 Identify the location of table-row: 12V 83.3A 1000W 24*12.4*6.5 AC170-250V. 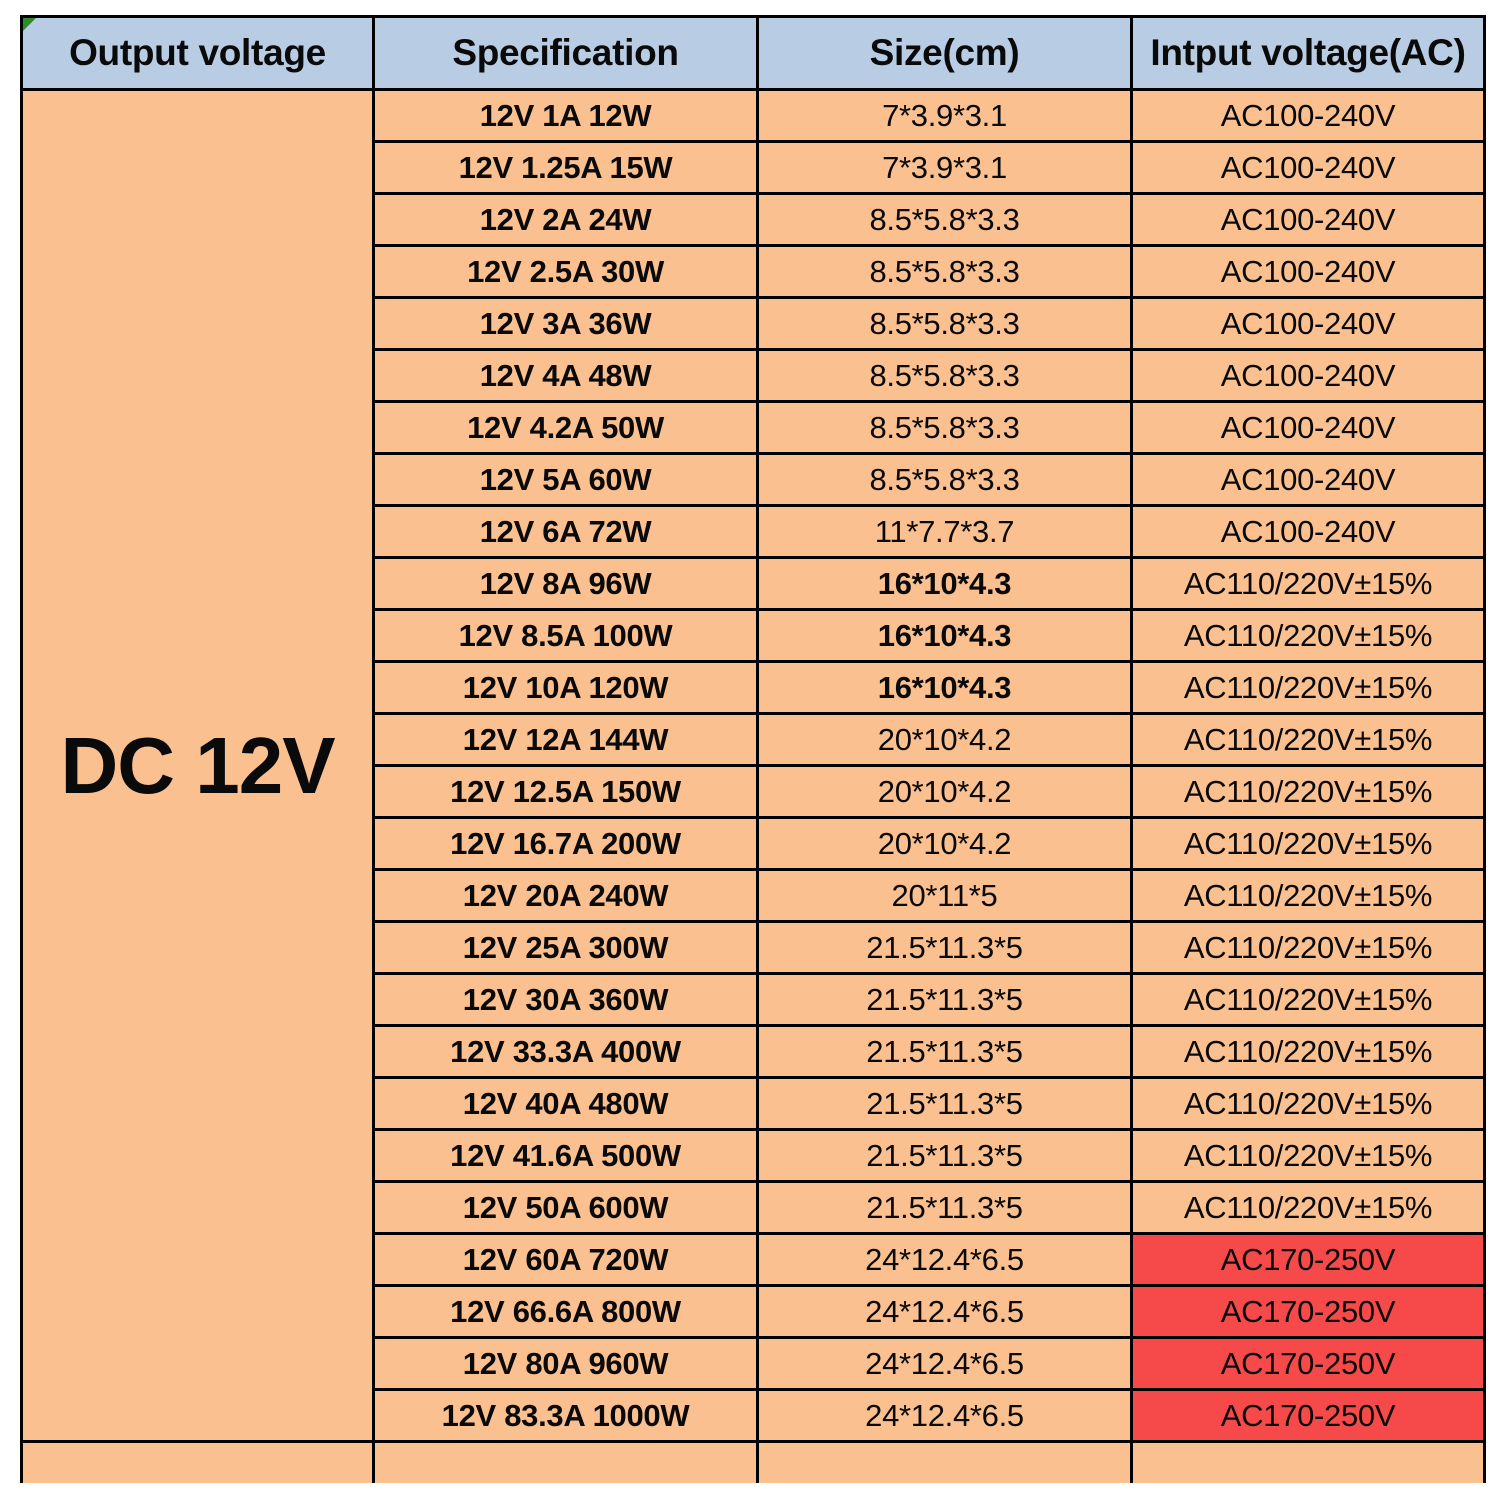
(754, 1415).